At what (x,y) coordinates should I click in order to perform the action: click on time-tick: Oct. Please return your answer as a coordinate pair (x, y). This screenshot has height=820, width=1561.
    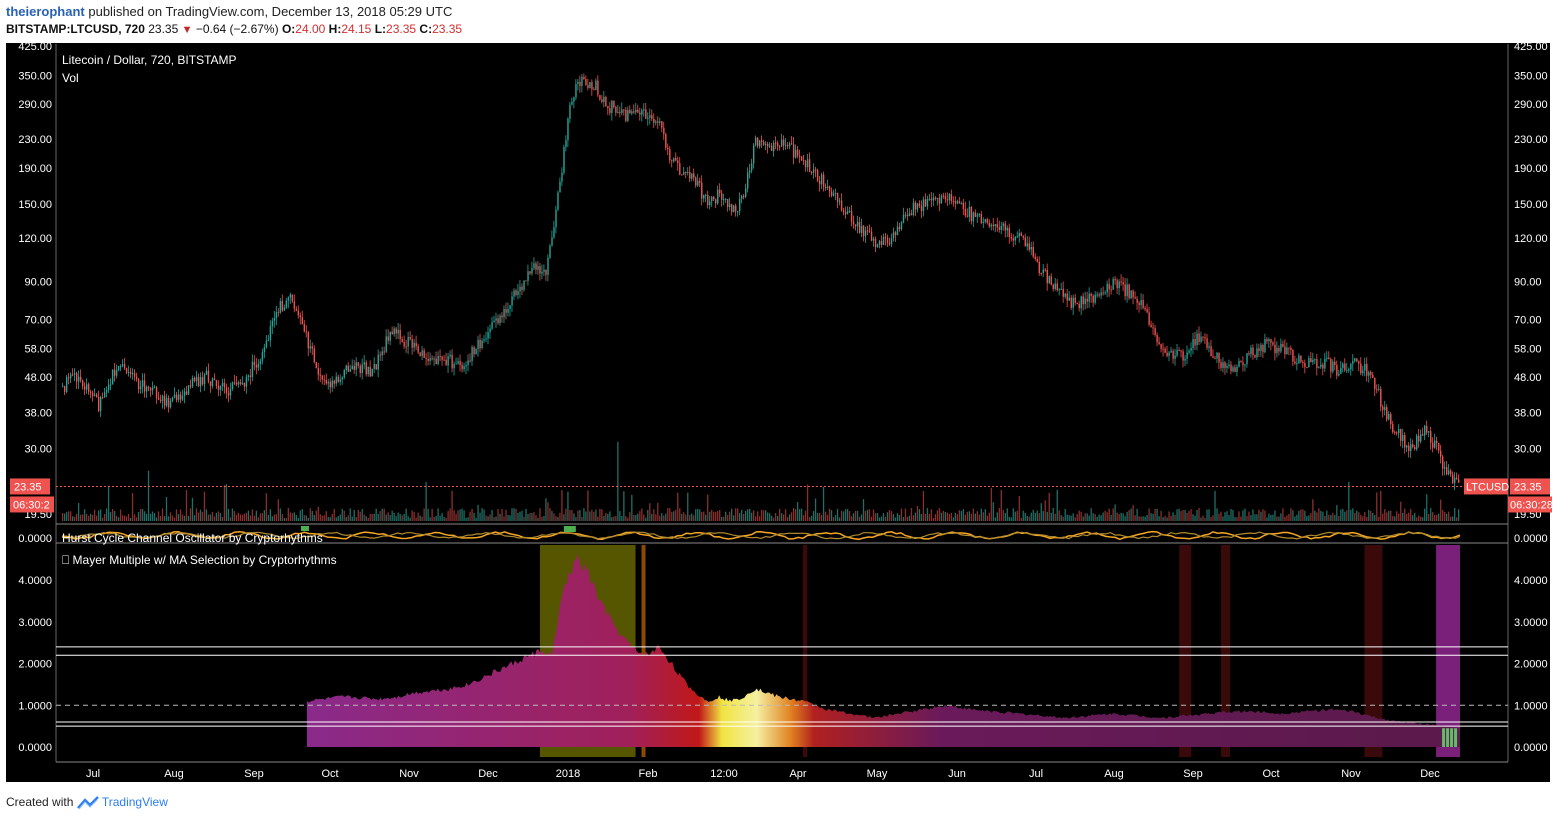
    Looking at the image, I should click on (329, 774).